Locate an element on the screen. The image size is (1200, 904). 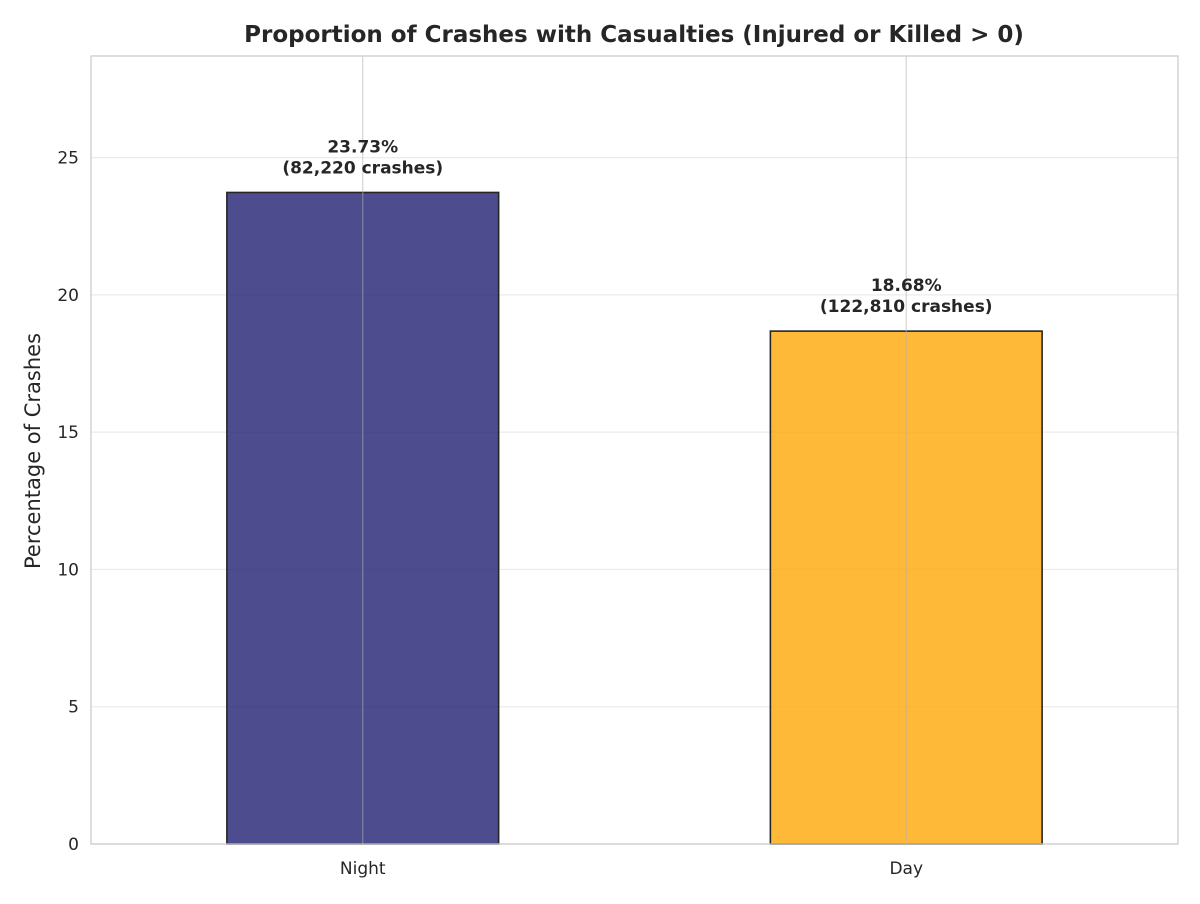
x-tick-label: Night is located at coordinates (363, 869).